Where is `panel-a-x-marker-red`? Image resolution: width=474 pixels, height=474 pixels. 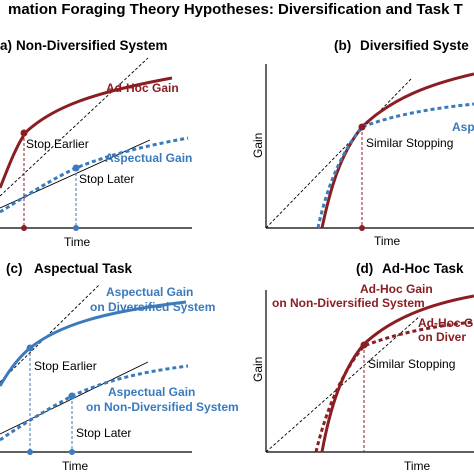 panel-a-x-marker-red is located at coordinates (24, 228).